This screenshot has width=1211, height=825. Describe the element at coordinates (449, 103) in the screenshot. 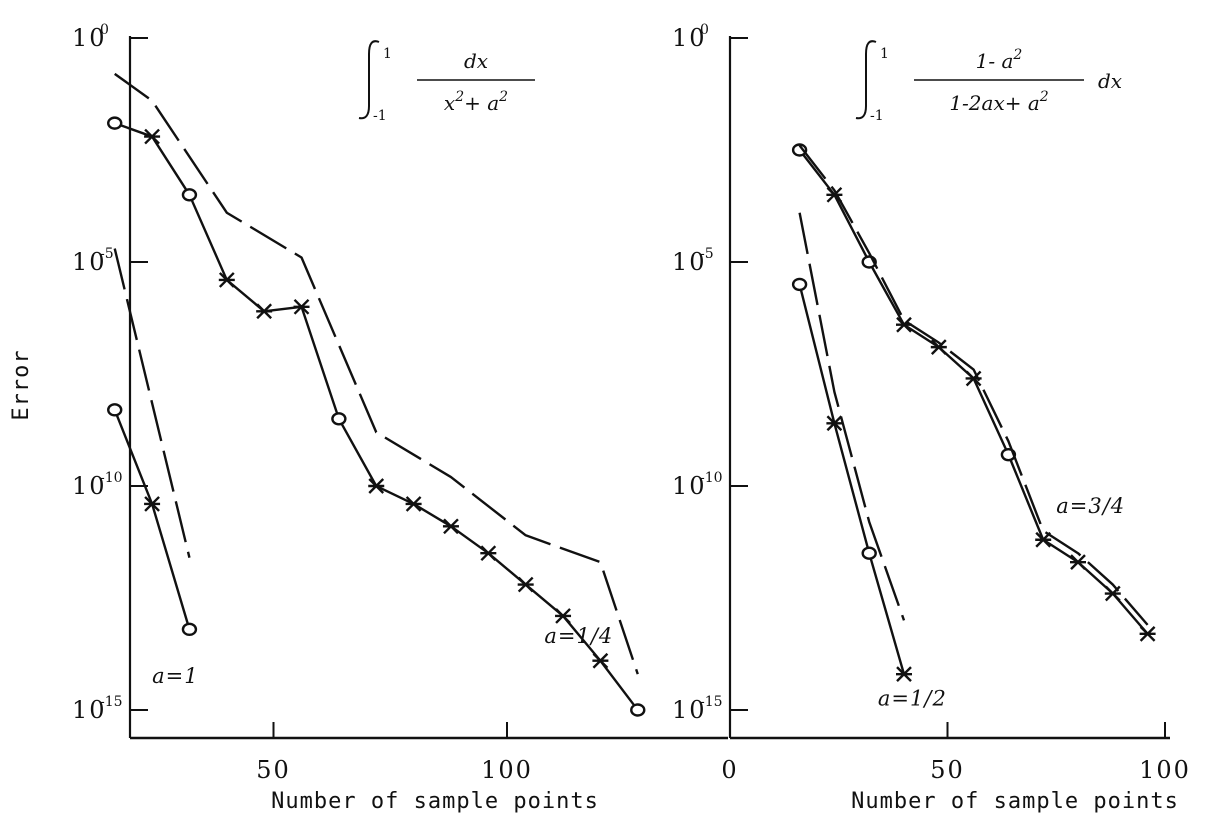

I see `formula-denominator-part: x` at that location.